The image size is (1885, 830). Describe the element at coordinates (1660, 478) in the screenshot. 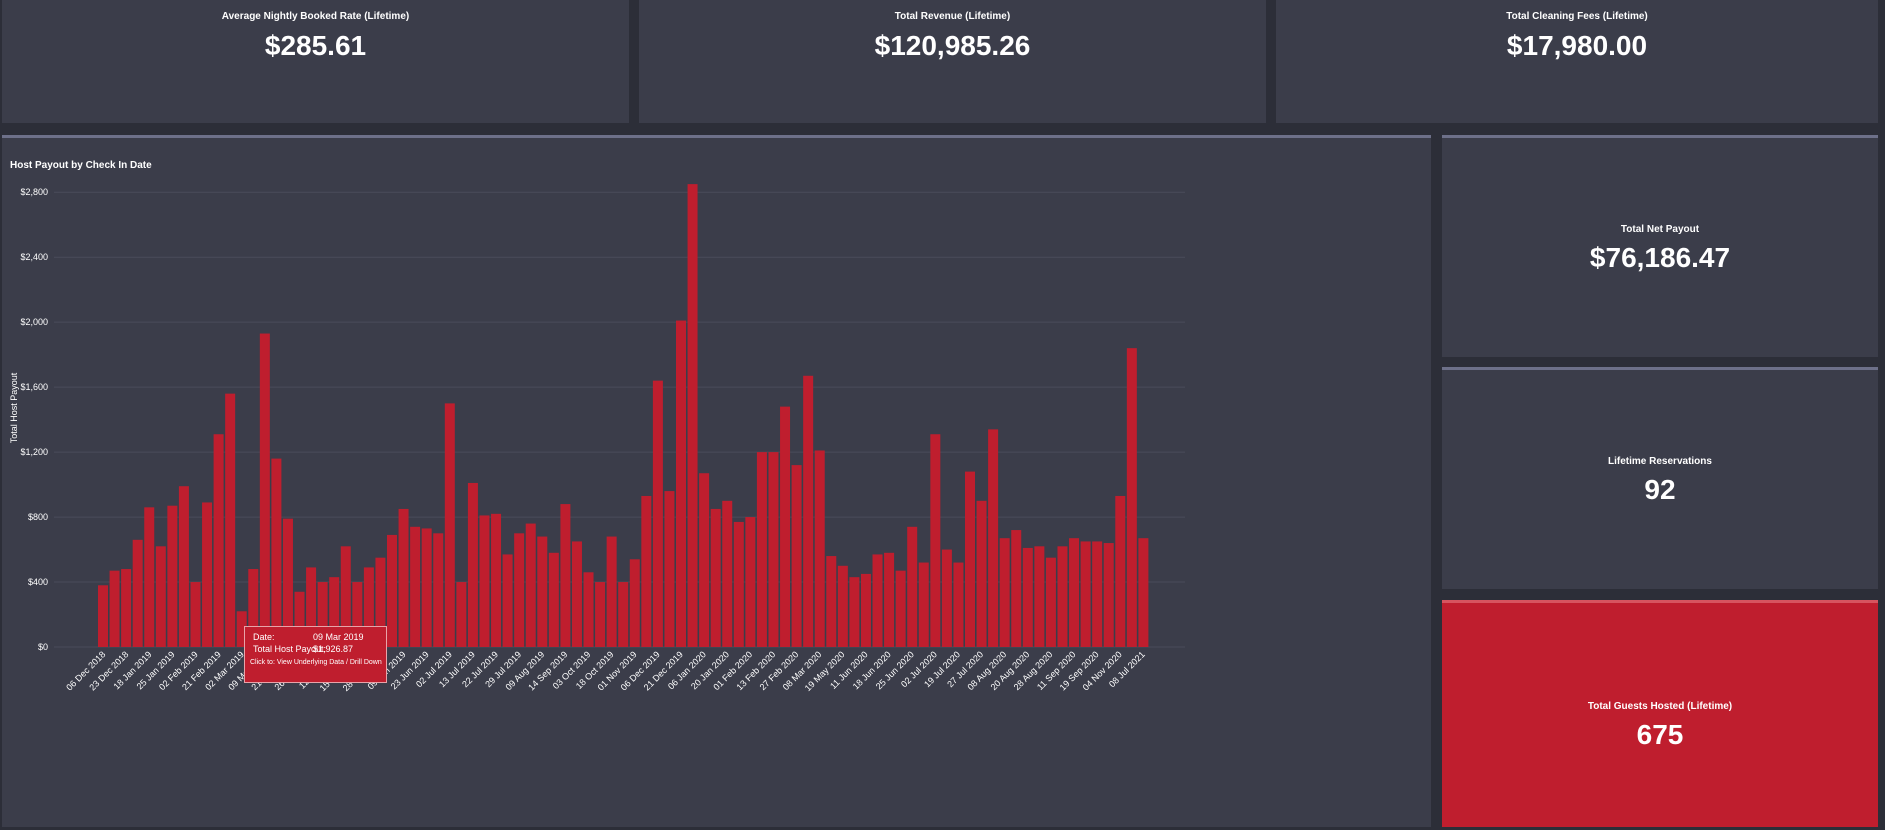

I see `kpi-card-reservations: Lifetime Reservations 92` at that location.